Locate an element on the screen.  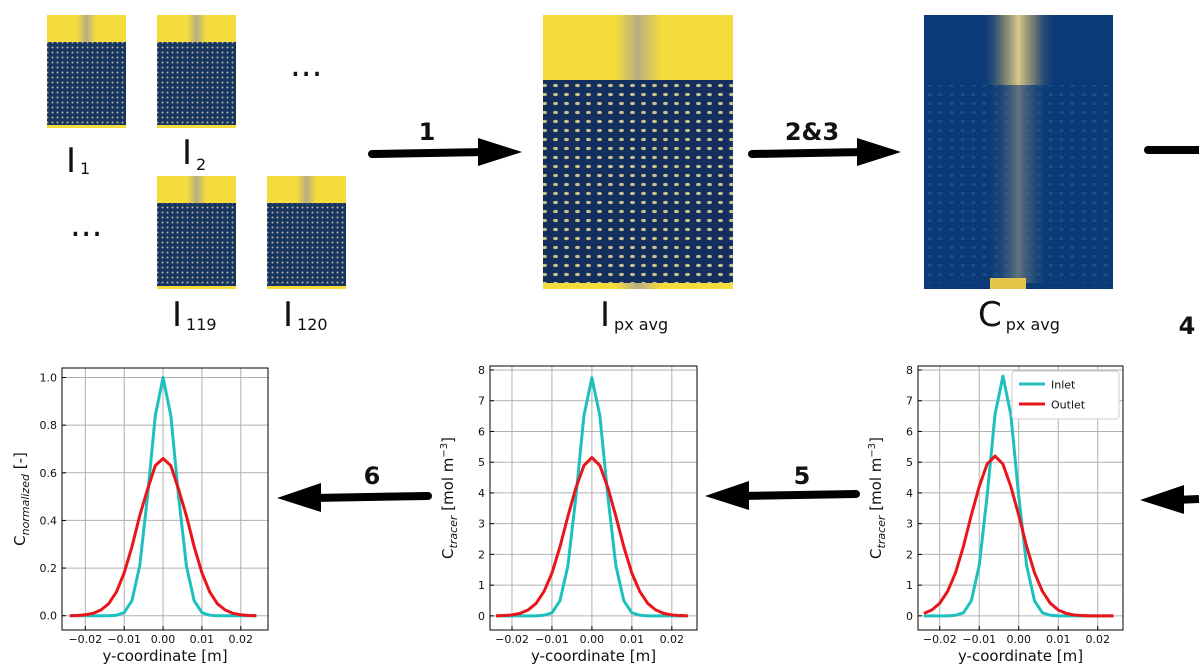
image-label: I 120 is located at coordinates (305, 315).